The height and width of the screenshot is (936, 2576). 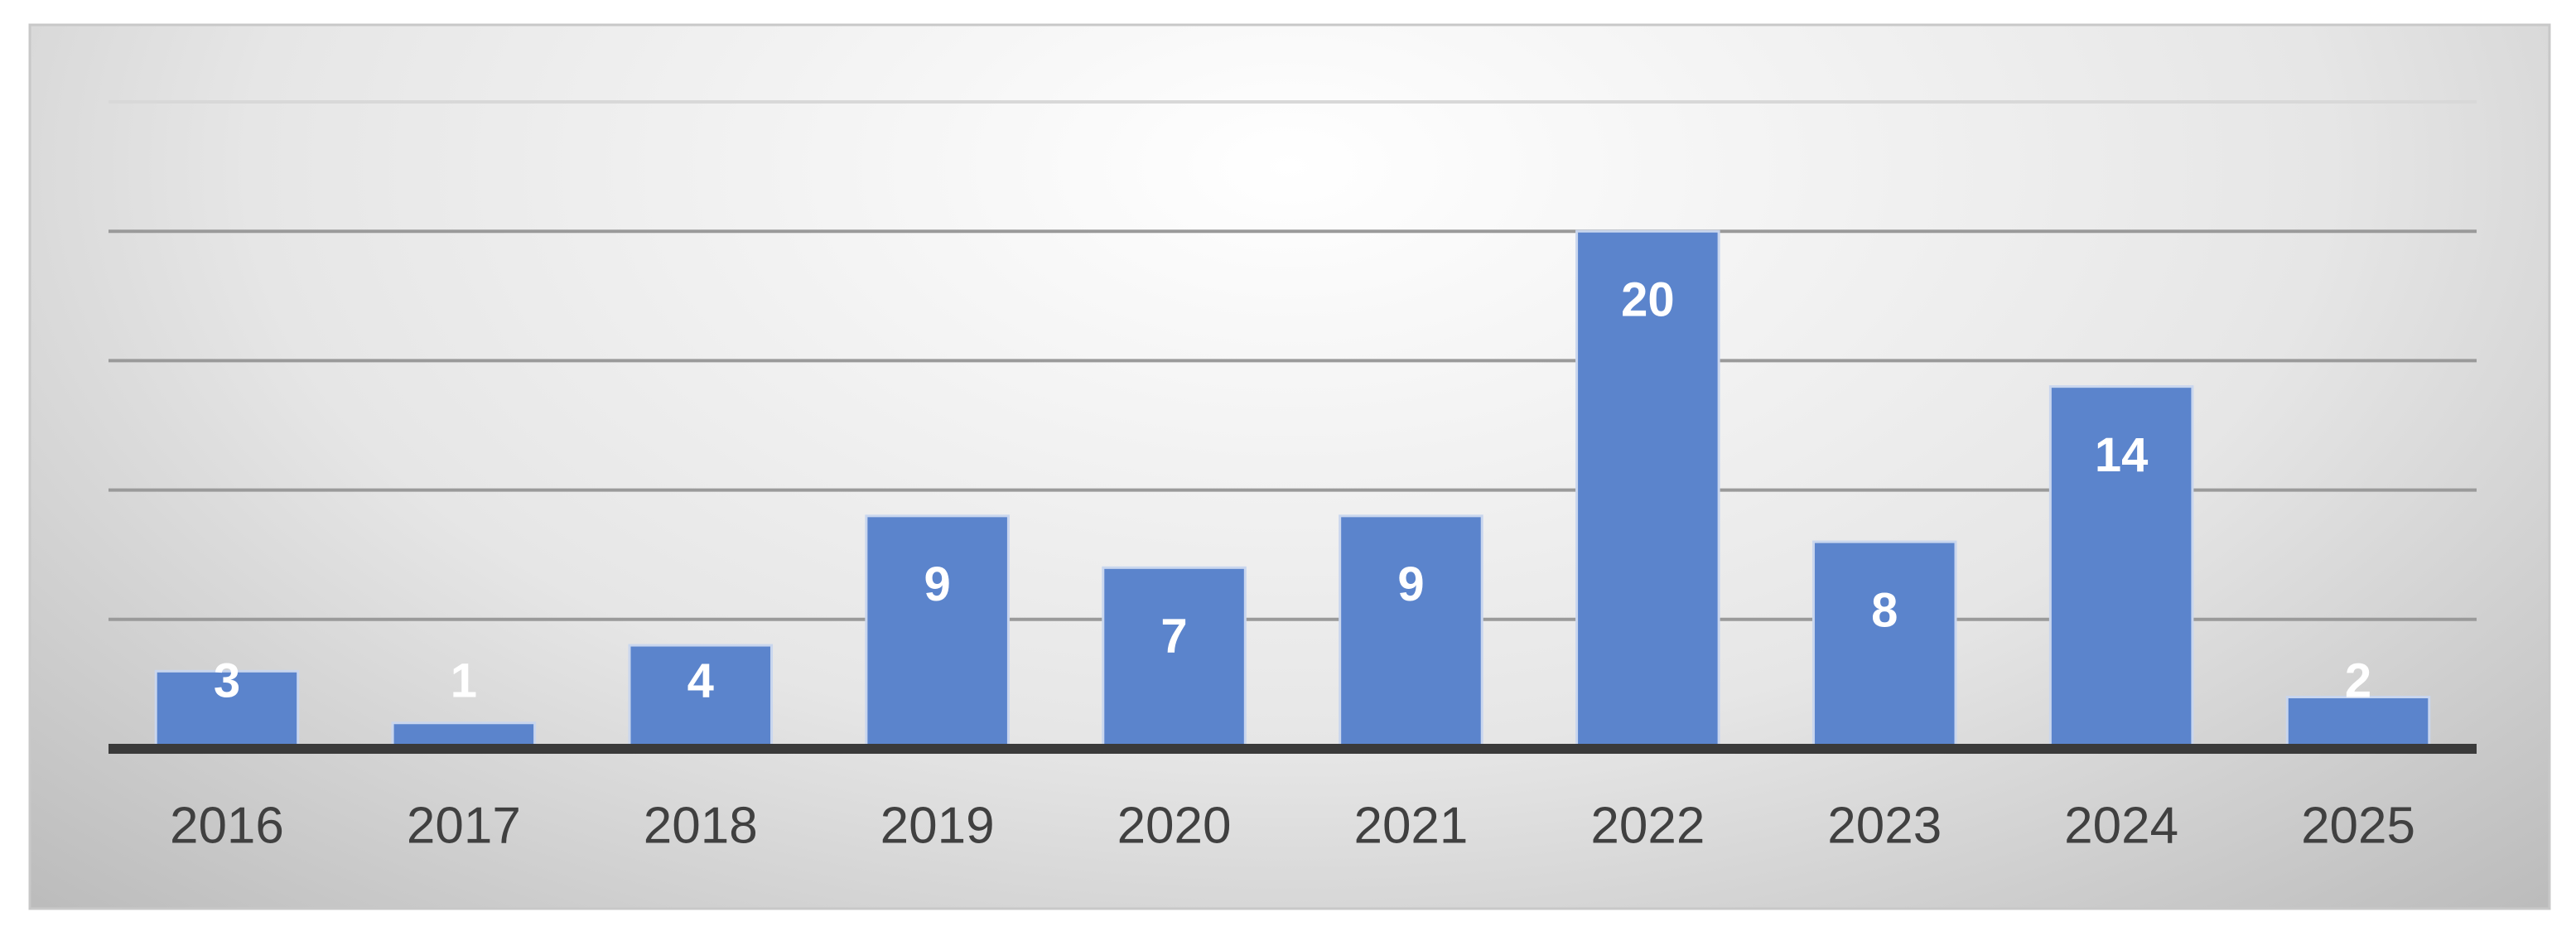 What do you see at coordinates (1884, 610) in the screenshot?
I see `data-label: 8` at bounding box center [1884, 610].